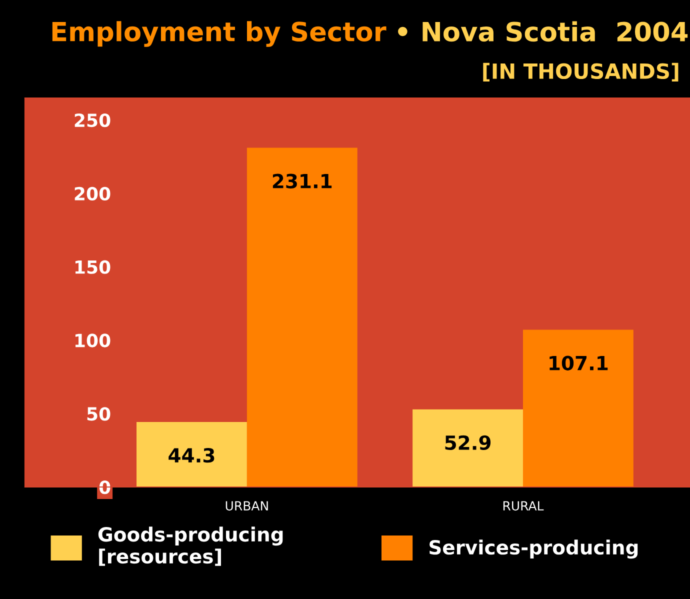  I want to click on data-label: 231.1, so click(302, 181).